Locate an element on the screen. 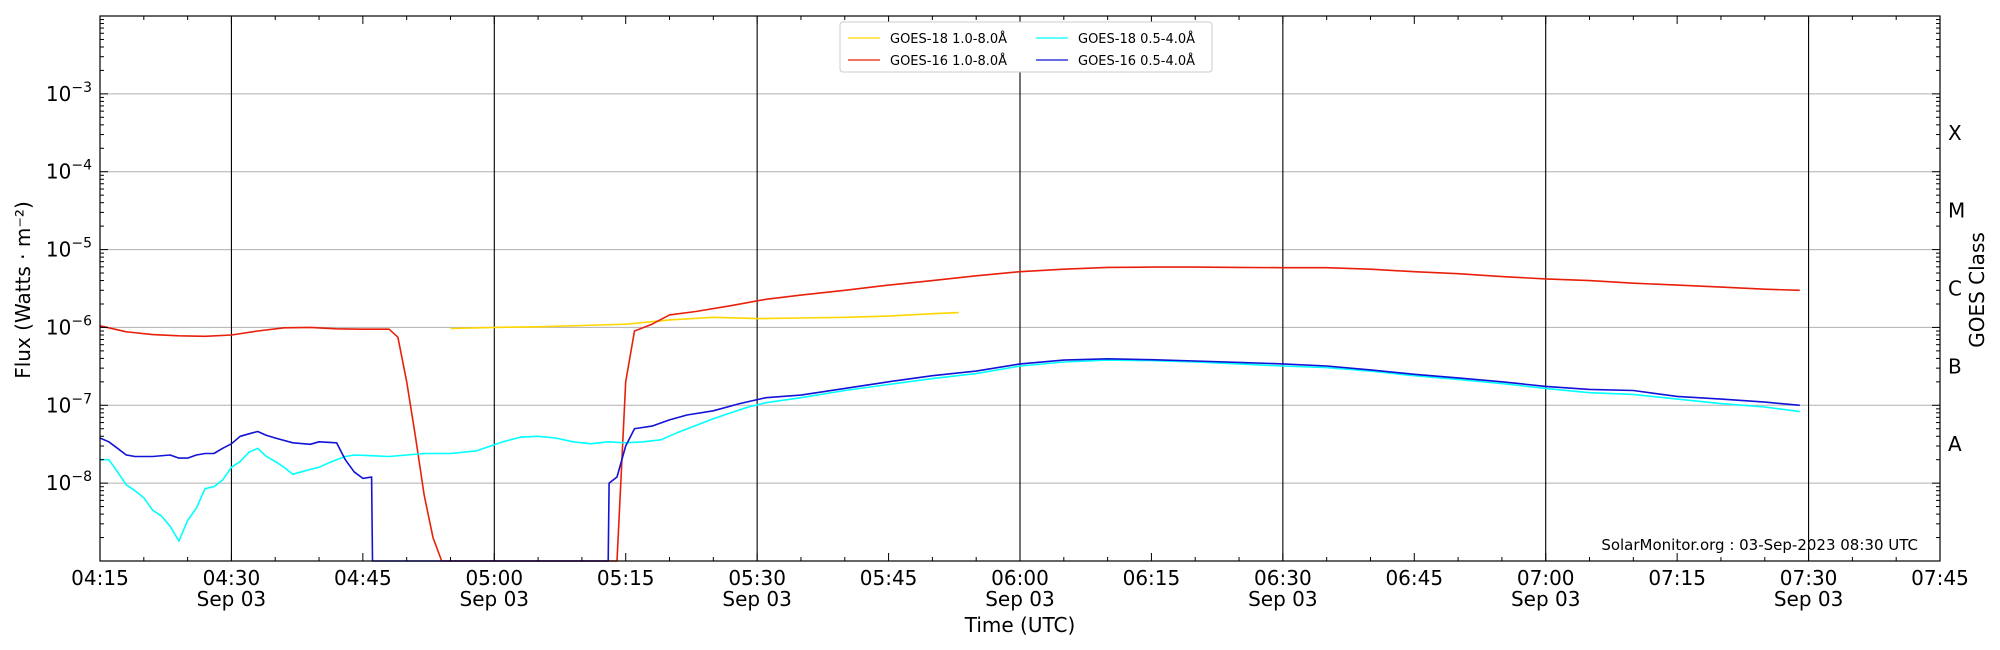 This screenshot has width=2000, height=650. goes-class-label: B is located at coordinates (1955, 366).